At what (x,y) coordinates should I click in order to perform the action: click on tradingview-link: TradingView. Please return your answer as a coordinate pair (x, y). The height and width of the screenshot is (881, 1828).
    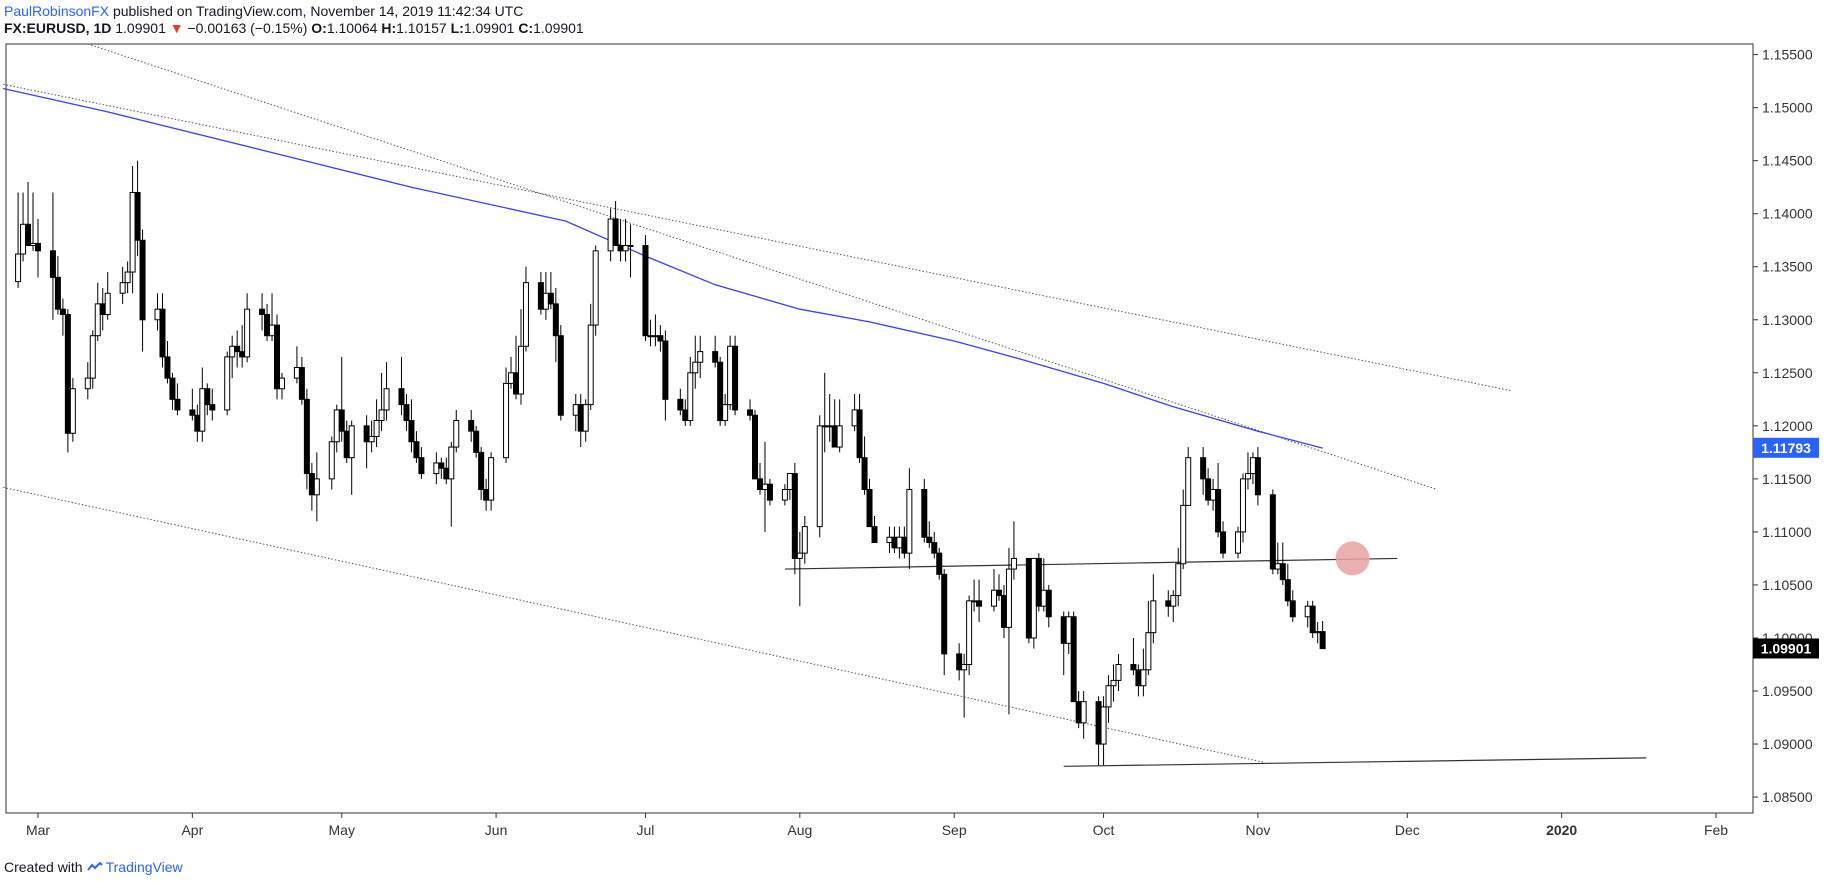
    Looking at the image, I should click on (144, 867).